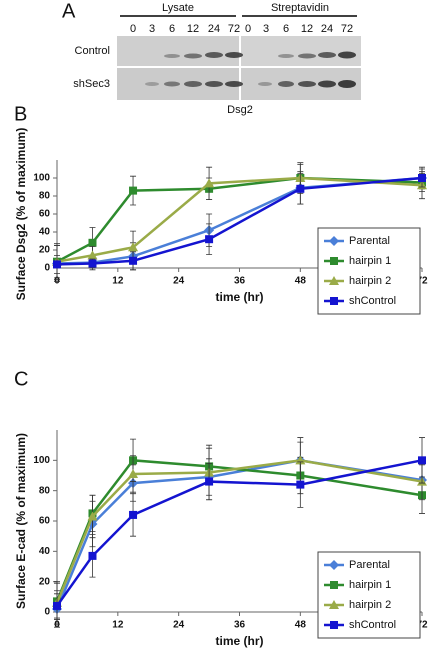  Describe the element at coordinates (92, 51) in the screenshot. I see `row-label: Control` at that location.